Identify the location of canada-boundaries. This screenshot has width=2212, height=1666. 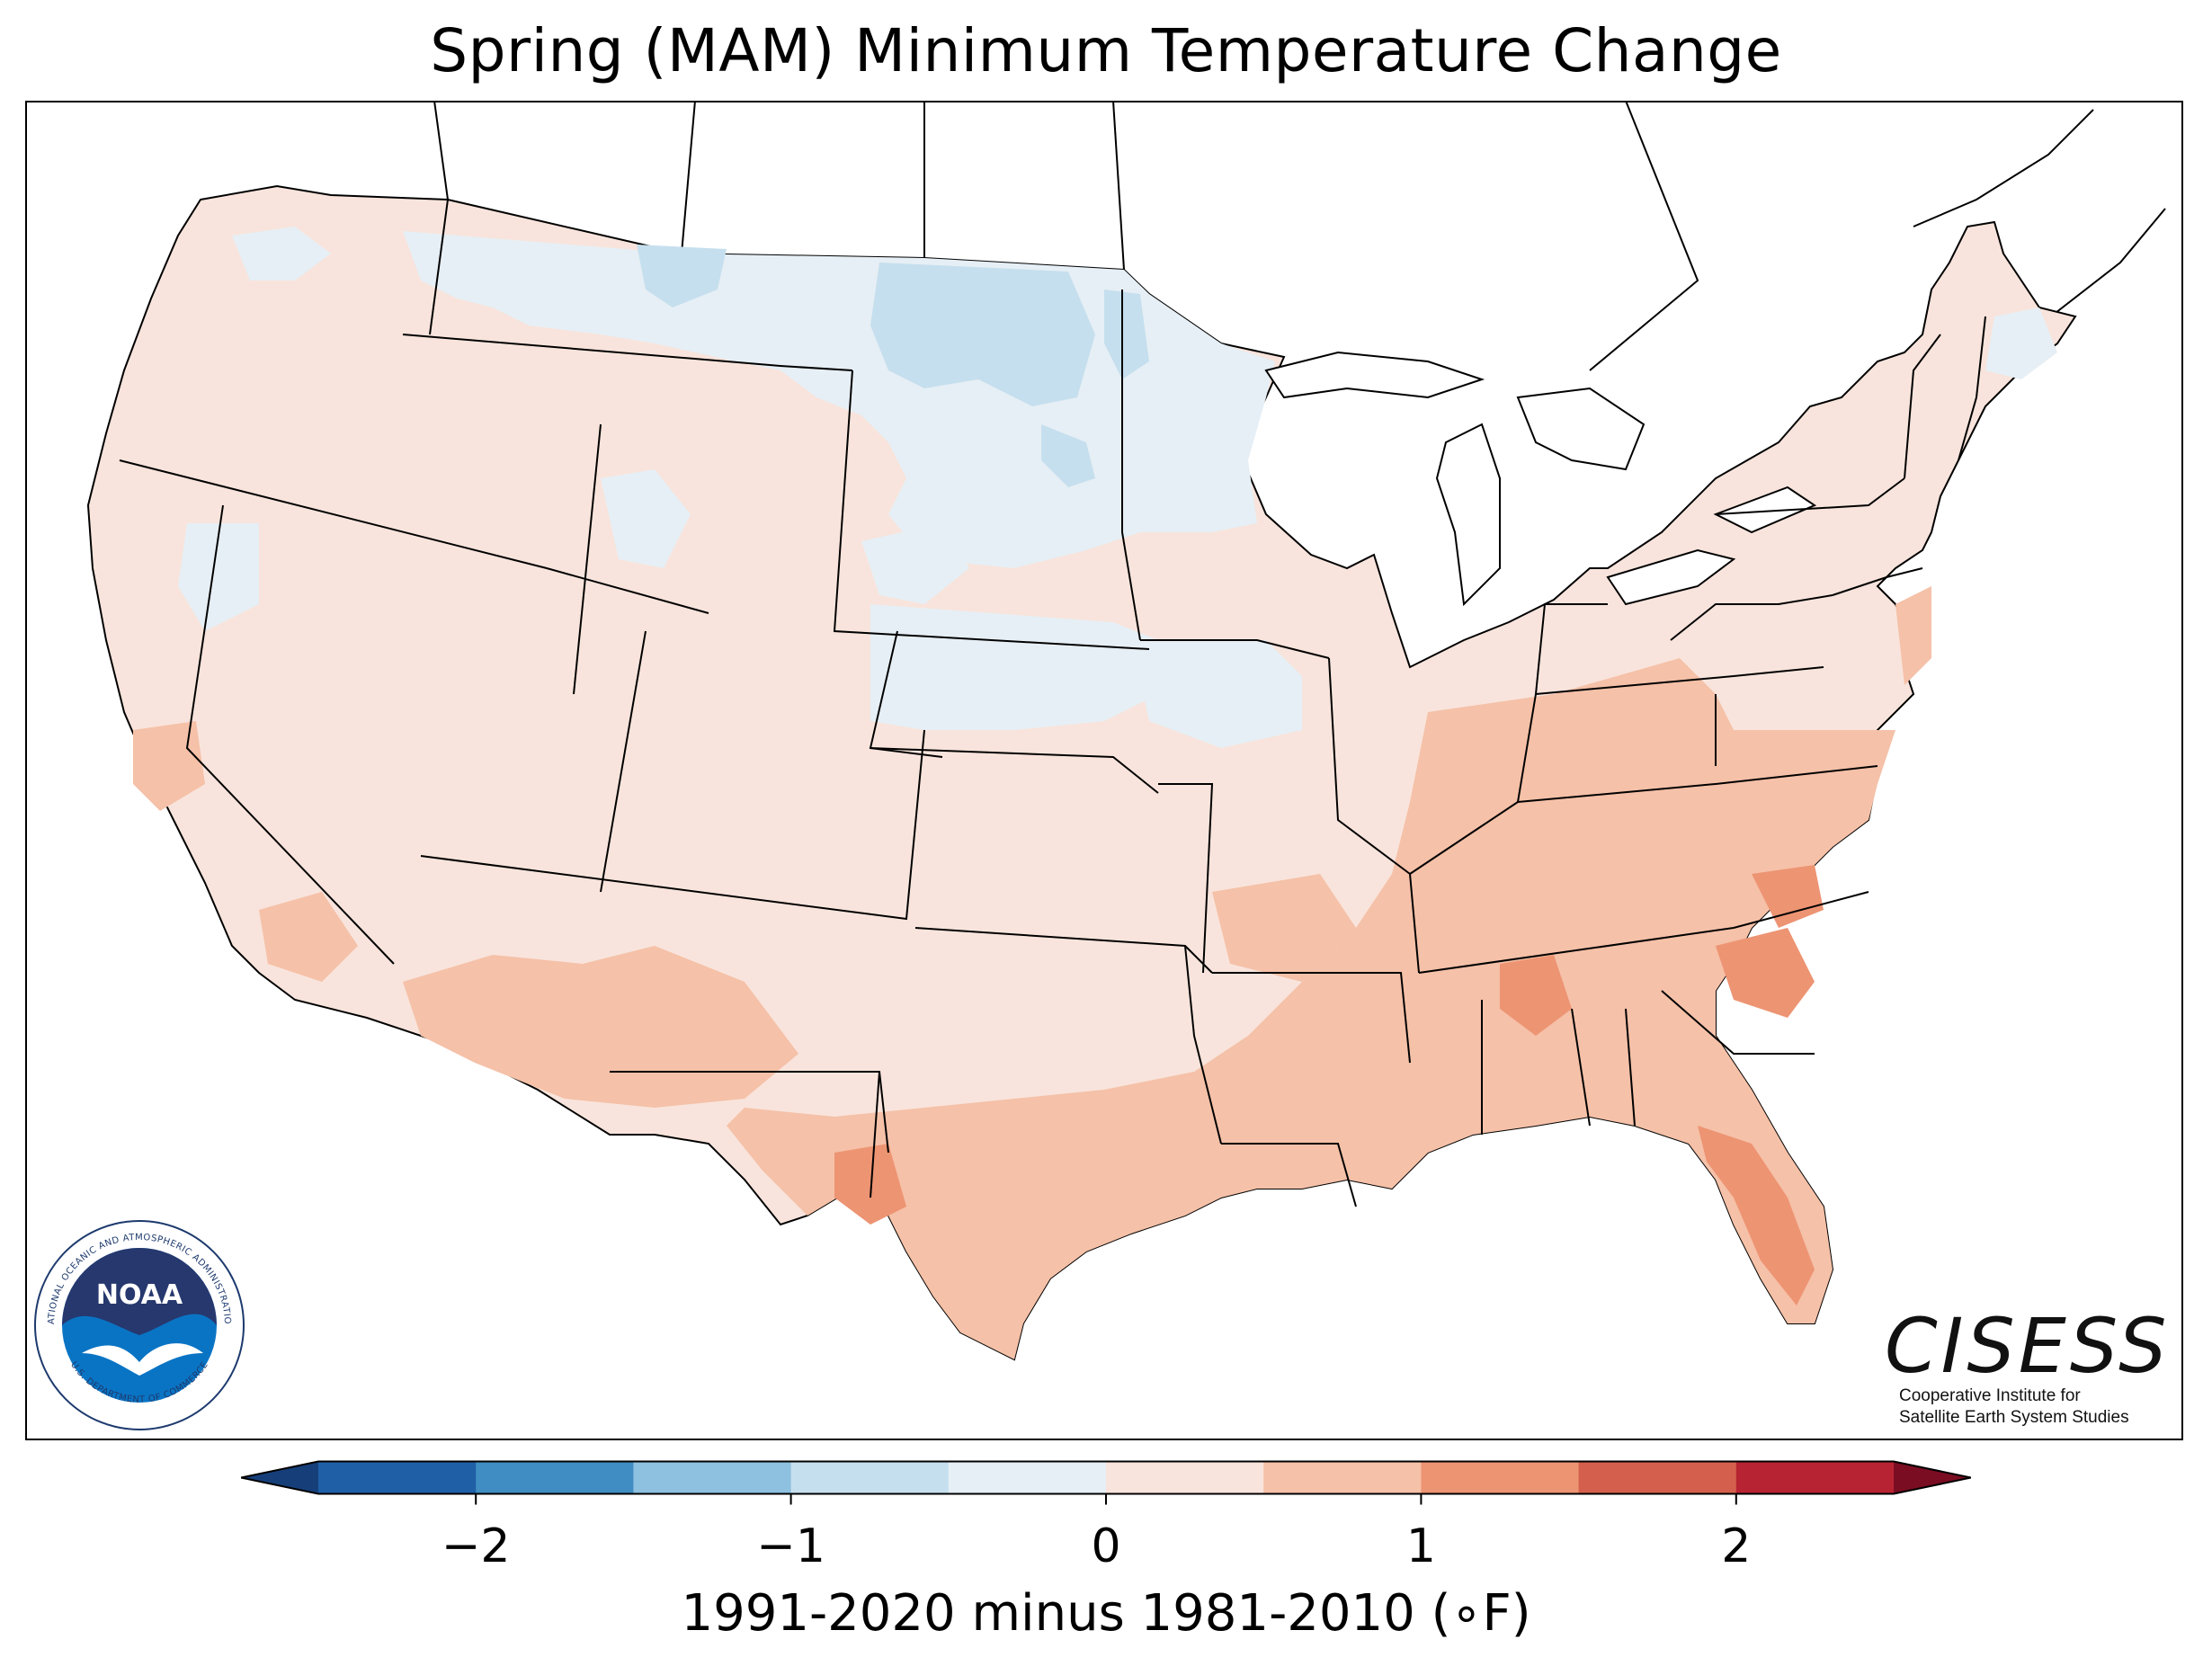
(1299, 236).